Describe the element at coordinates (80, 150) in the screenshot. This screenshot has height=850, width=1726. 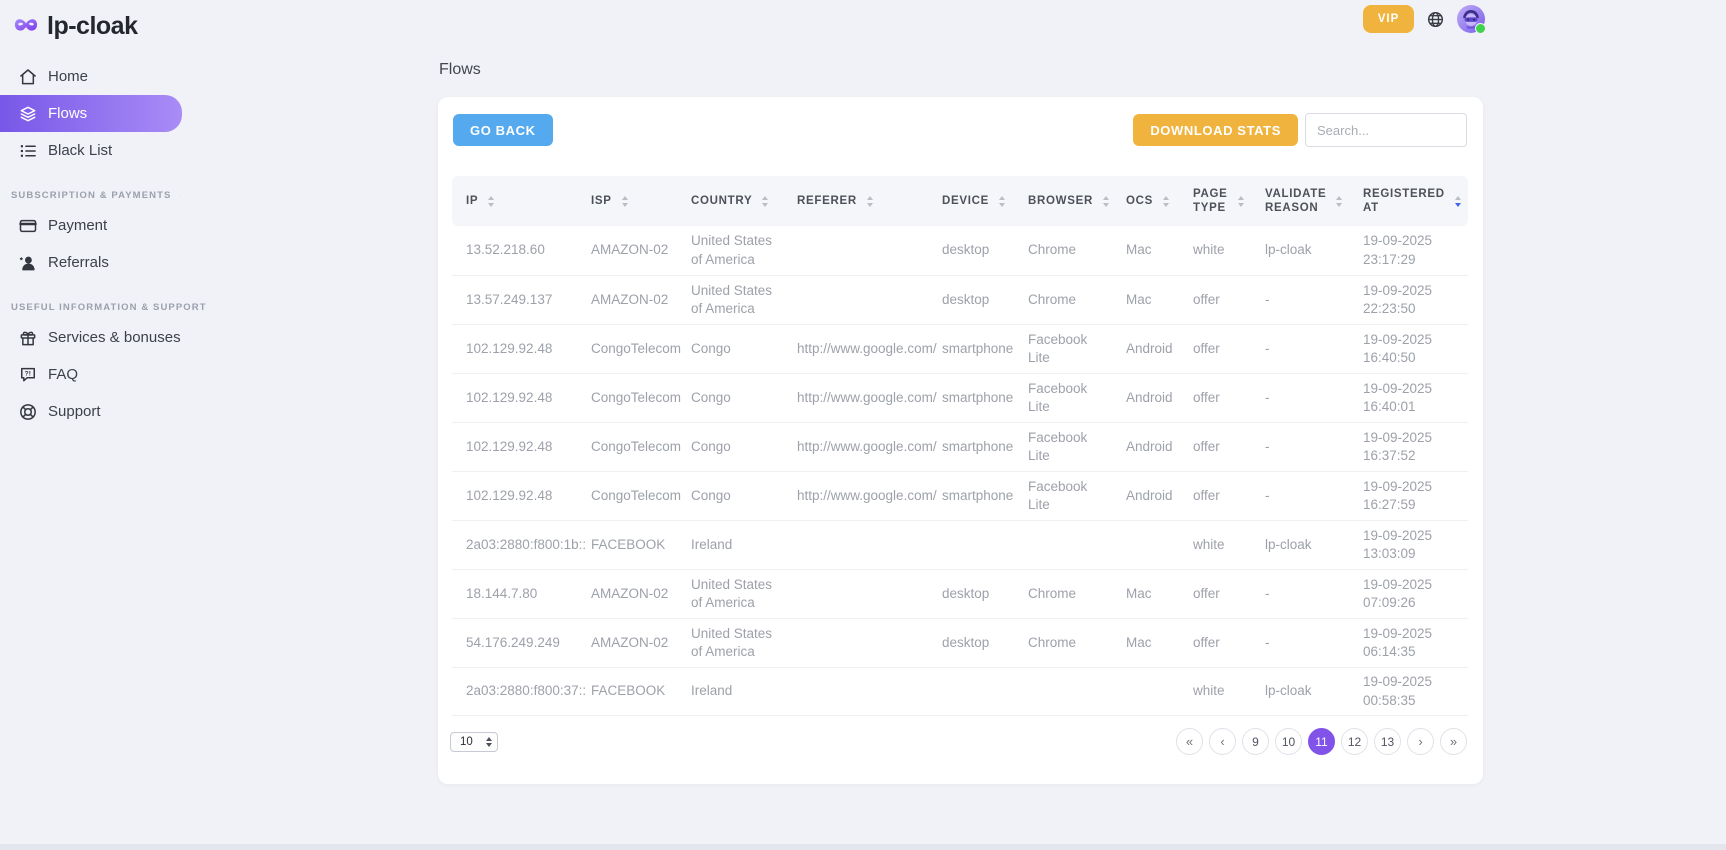
I see `sidebar-item-label: Black List` at that location.